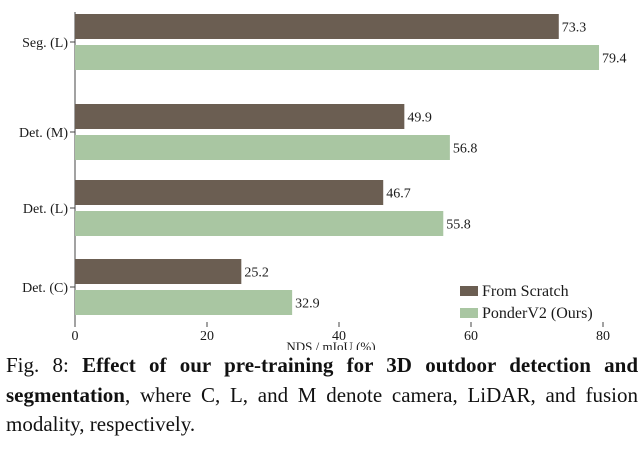 The image size is (643, 449). I want to click on y-tick-label: Seg. (L), so click(45, 43).